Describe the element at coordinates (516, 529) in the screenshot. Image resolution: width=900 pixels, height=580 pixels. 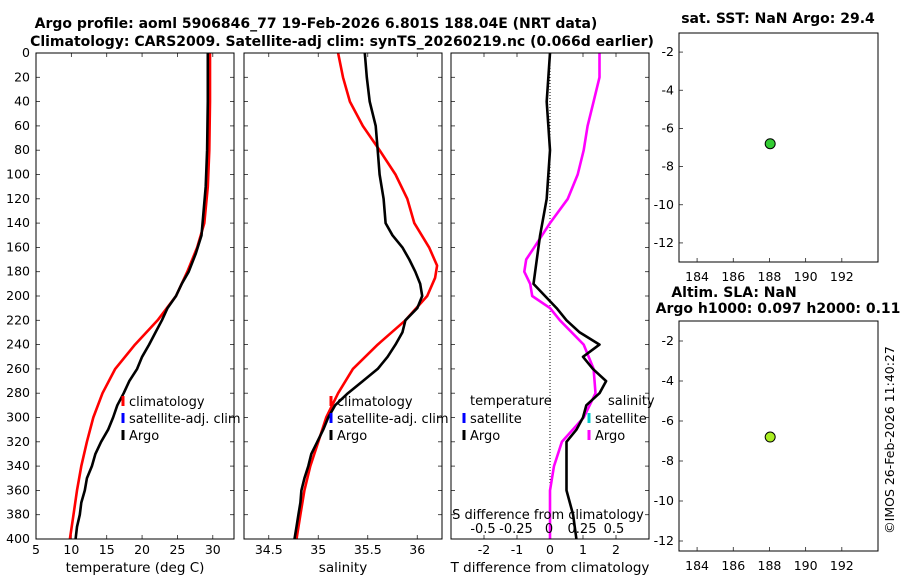
I see `difference-top-tick-label: -0.25` at that location.